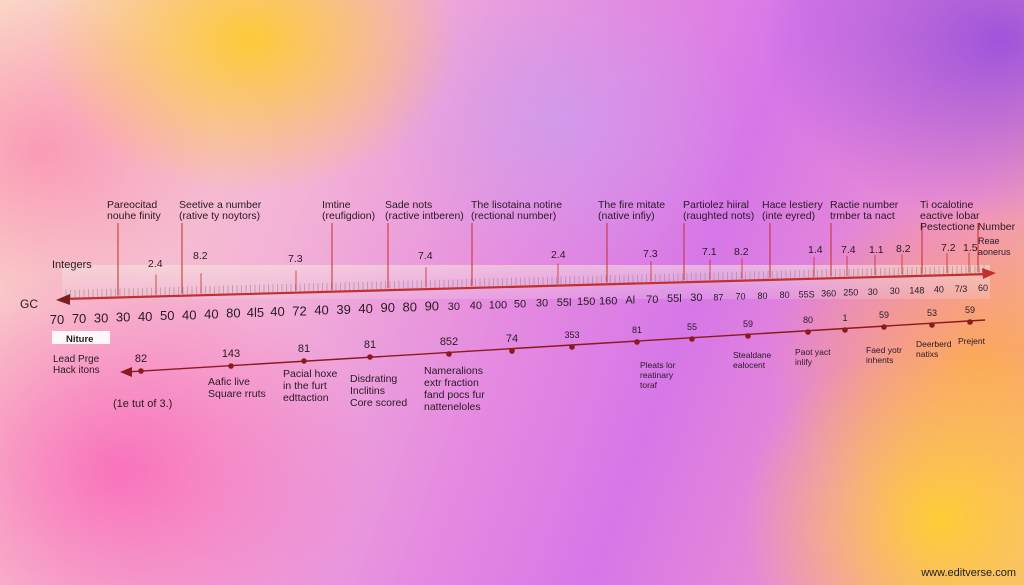  I want to click on upper-value: 2.4, so click(155, 264).